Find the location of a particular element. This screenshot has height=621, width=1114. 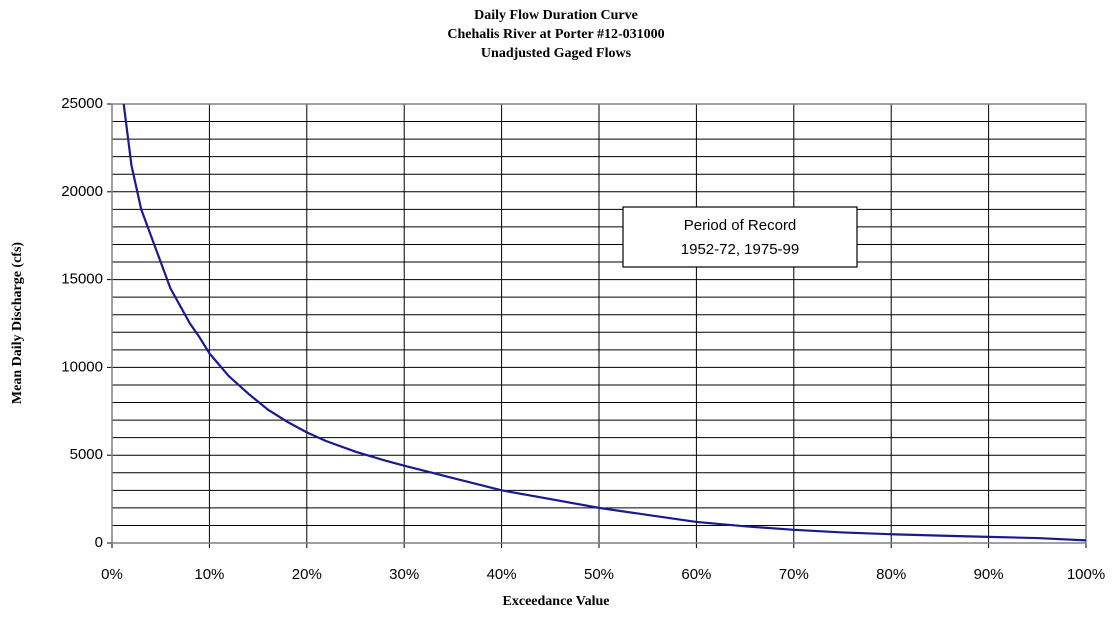

x-tick-label: 0% is located at coordinates (112, 574).